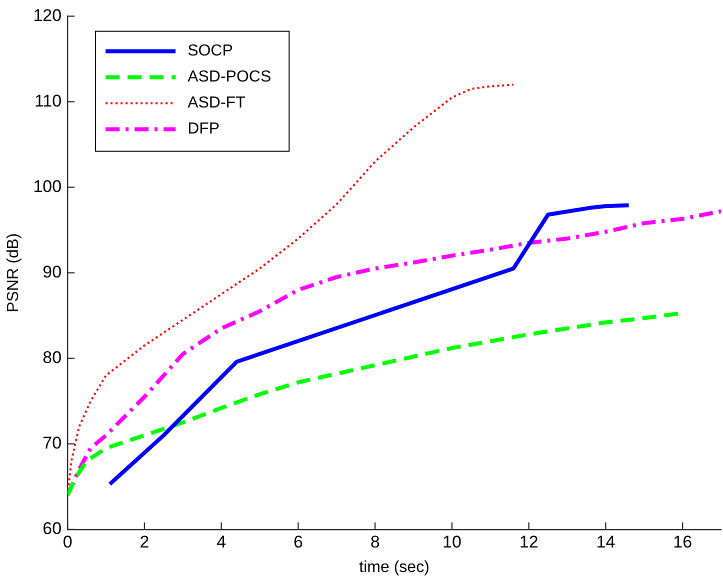 This screenshot has width=723, height=579. I want to click on x-tick-label: 16, so click(682, 542).